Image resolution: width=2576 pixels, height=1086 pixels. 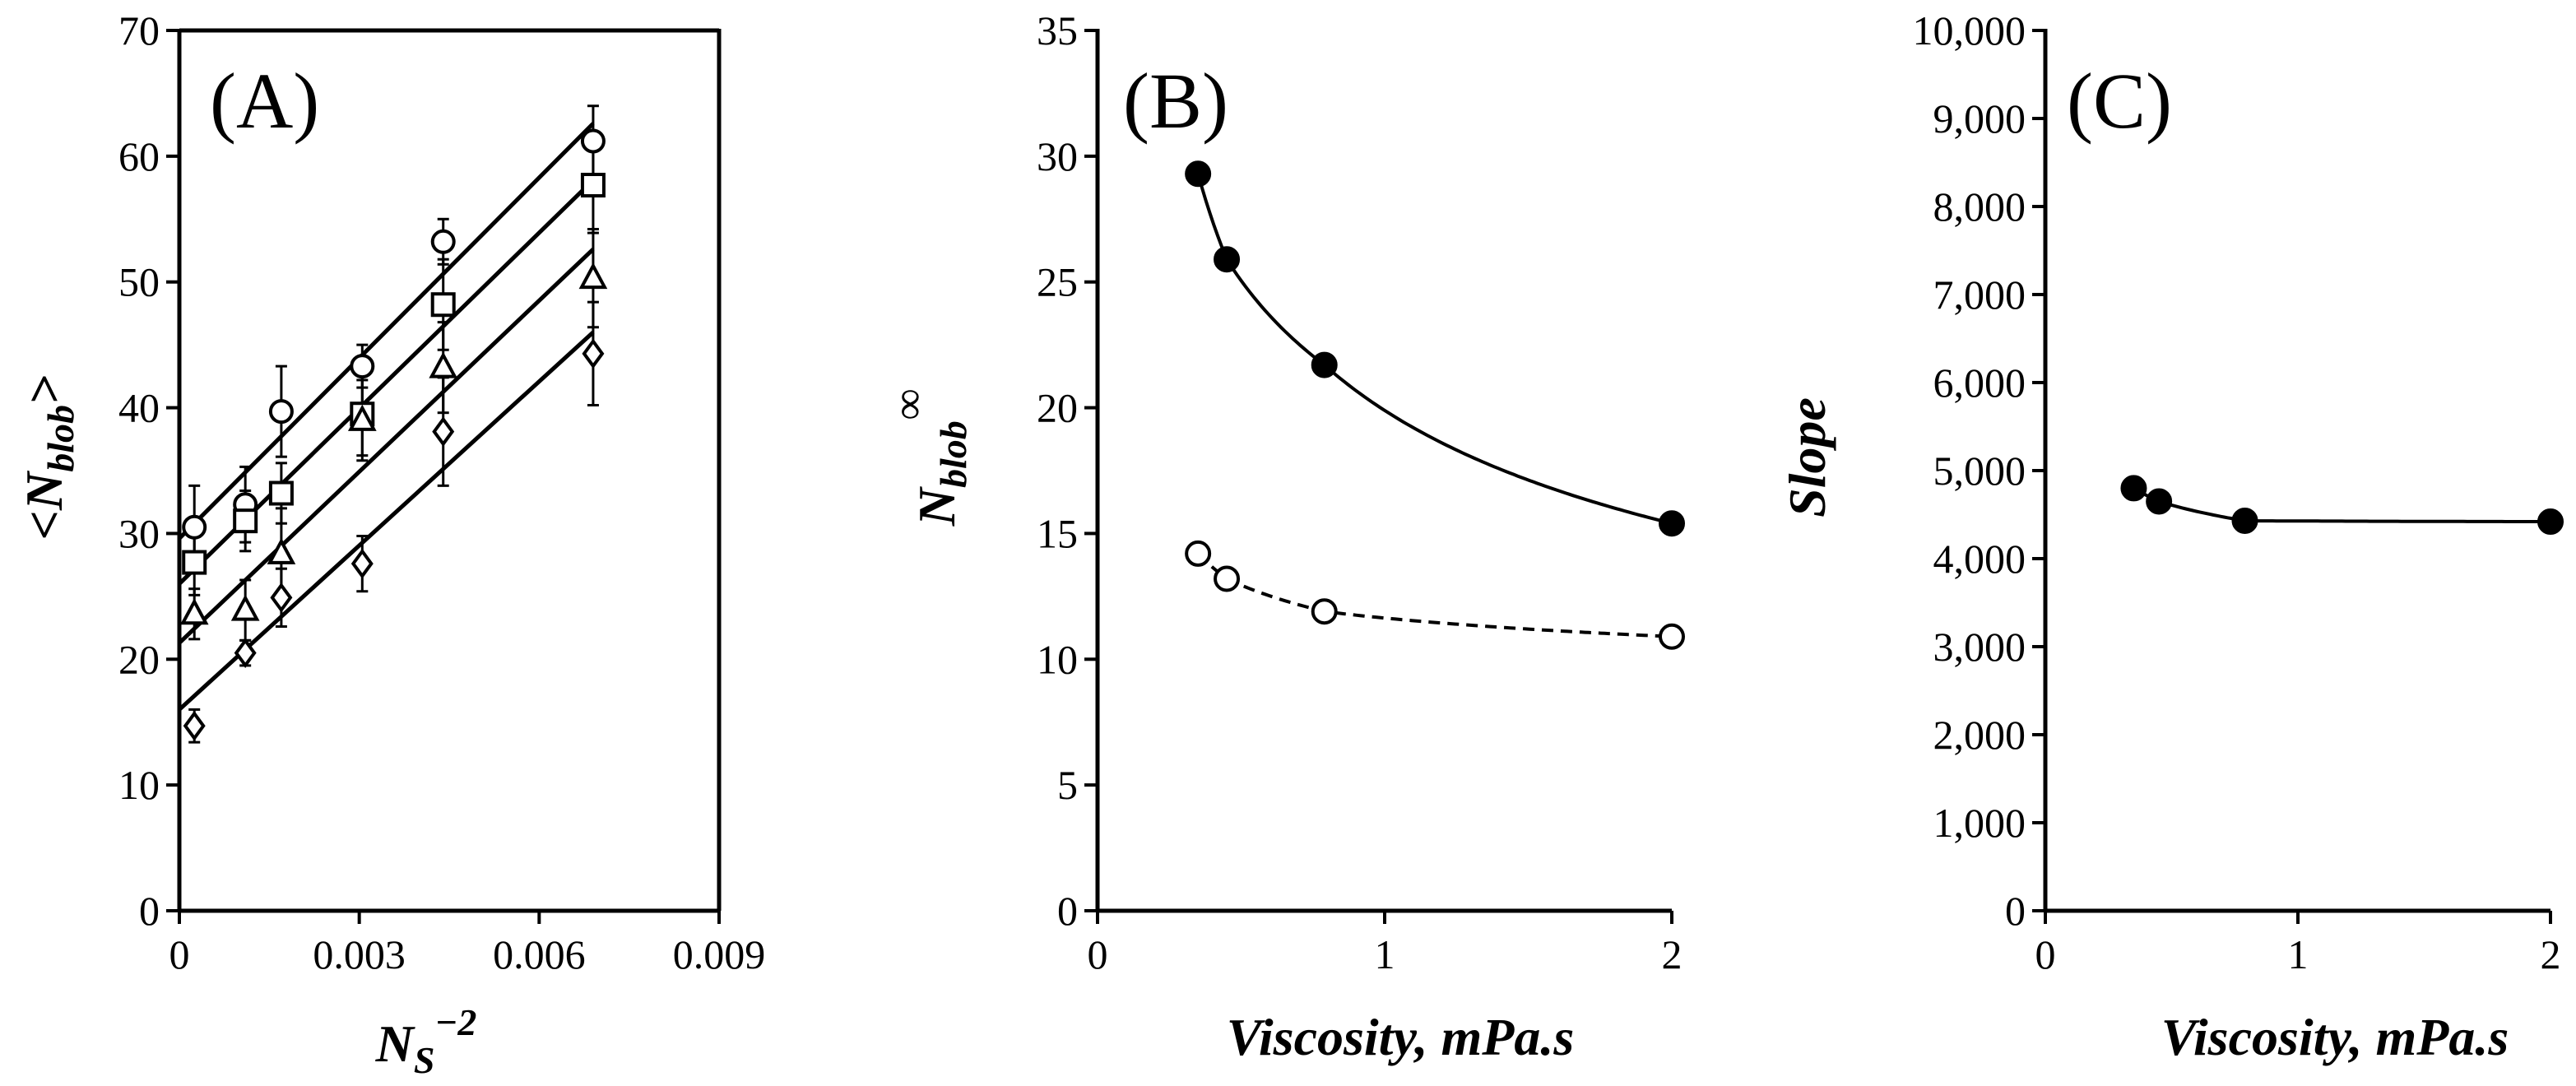 What do you see at coordinates (1980, 383) in the screenshot?
I see `y-tick-label: 6,000` at bounding box center [1980, 383].